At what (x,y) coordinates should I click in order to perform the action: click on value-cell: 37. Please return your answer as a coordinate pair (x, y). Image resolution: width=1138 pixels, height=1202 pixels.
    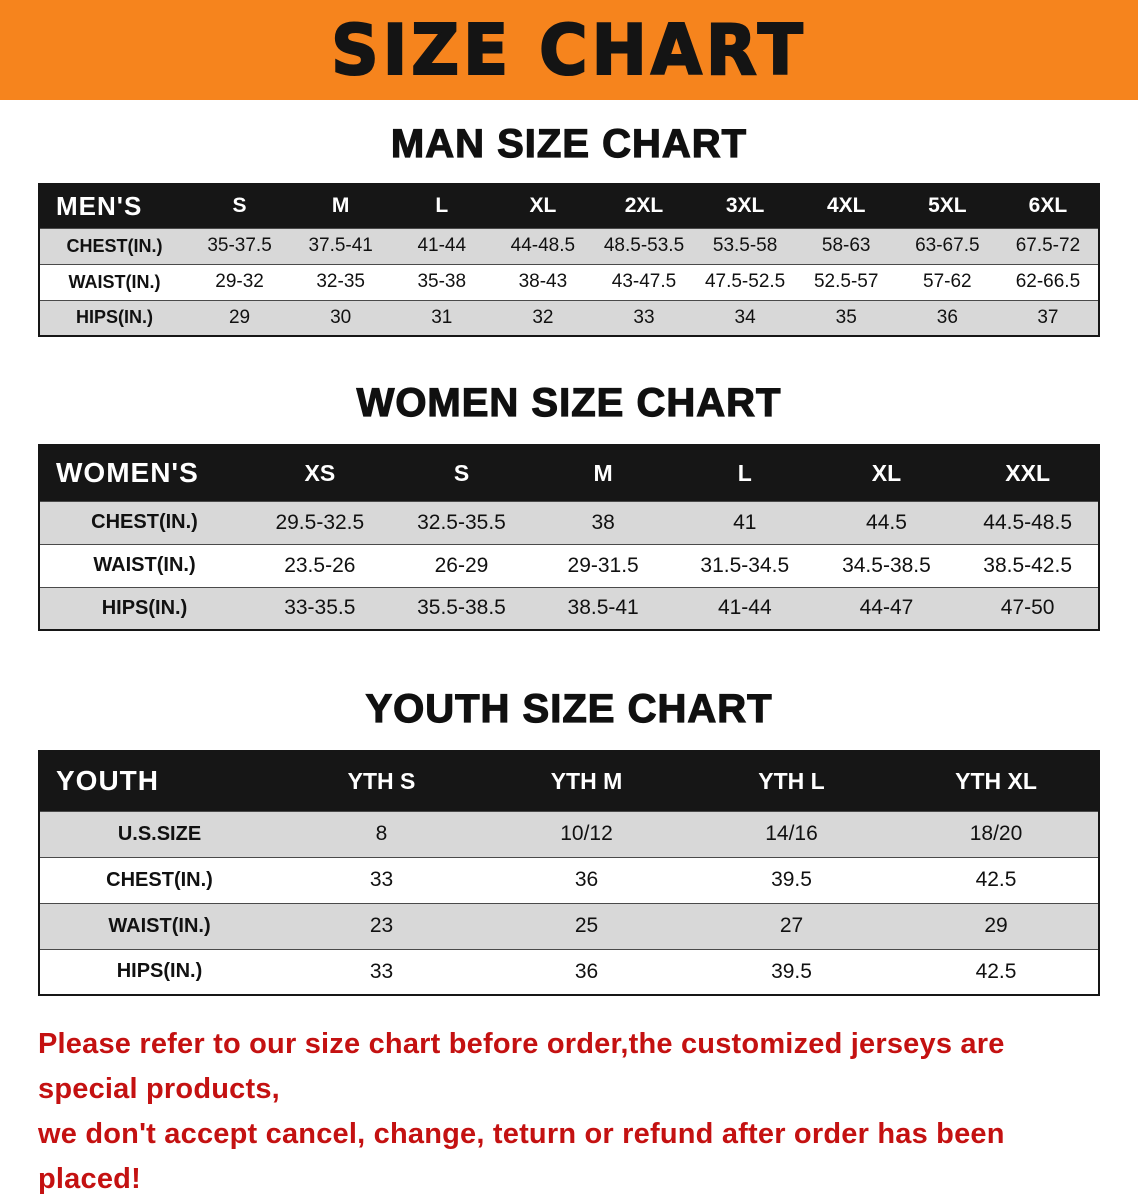
    Looking at the image, I should click on (1048, 317).